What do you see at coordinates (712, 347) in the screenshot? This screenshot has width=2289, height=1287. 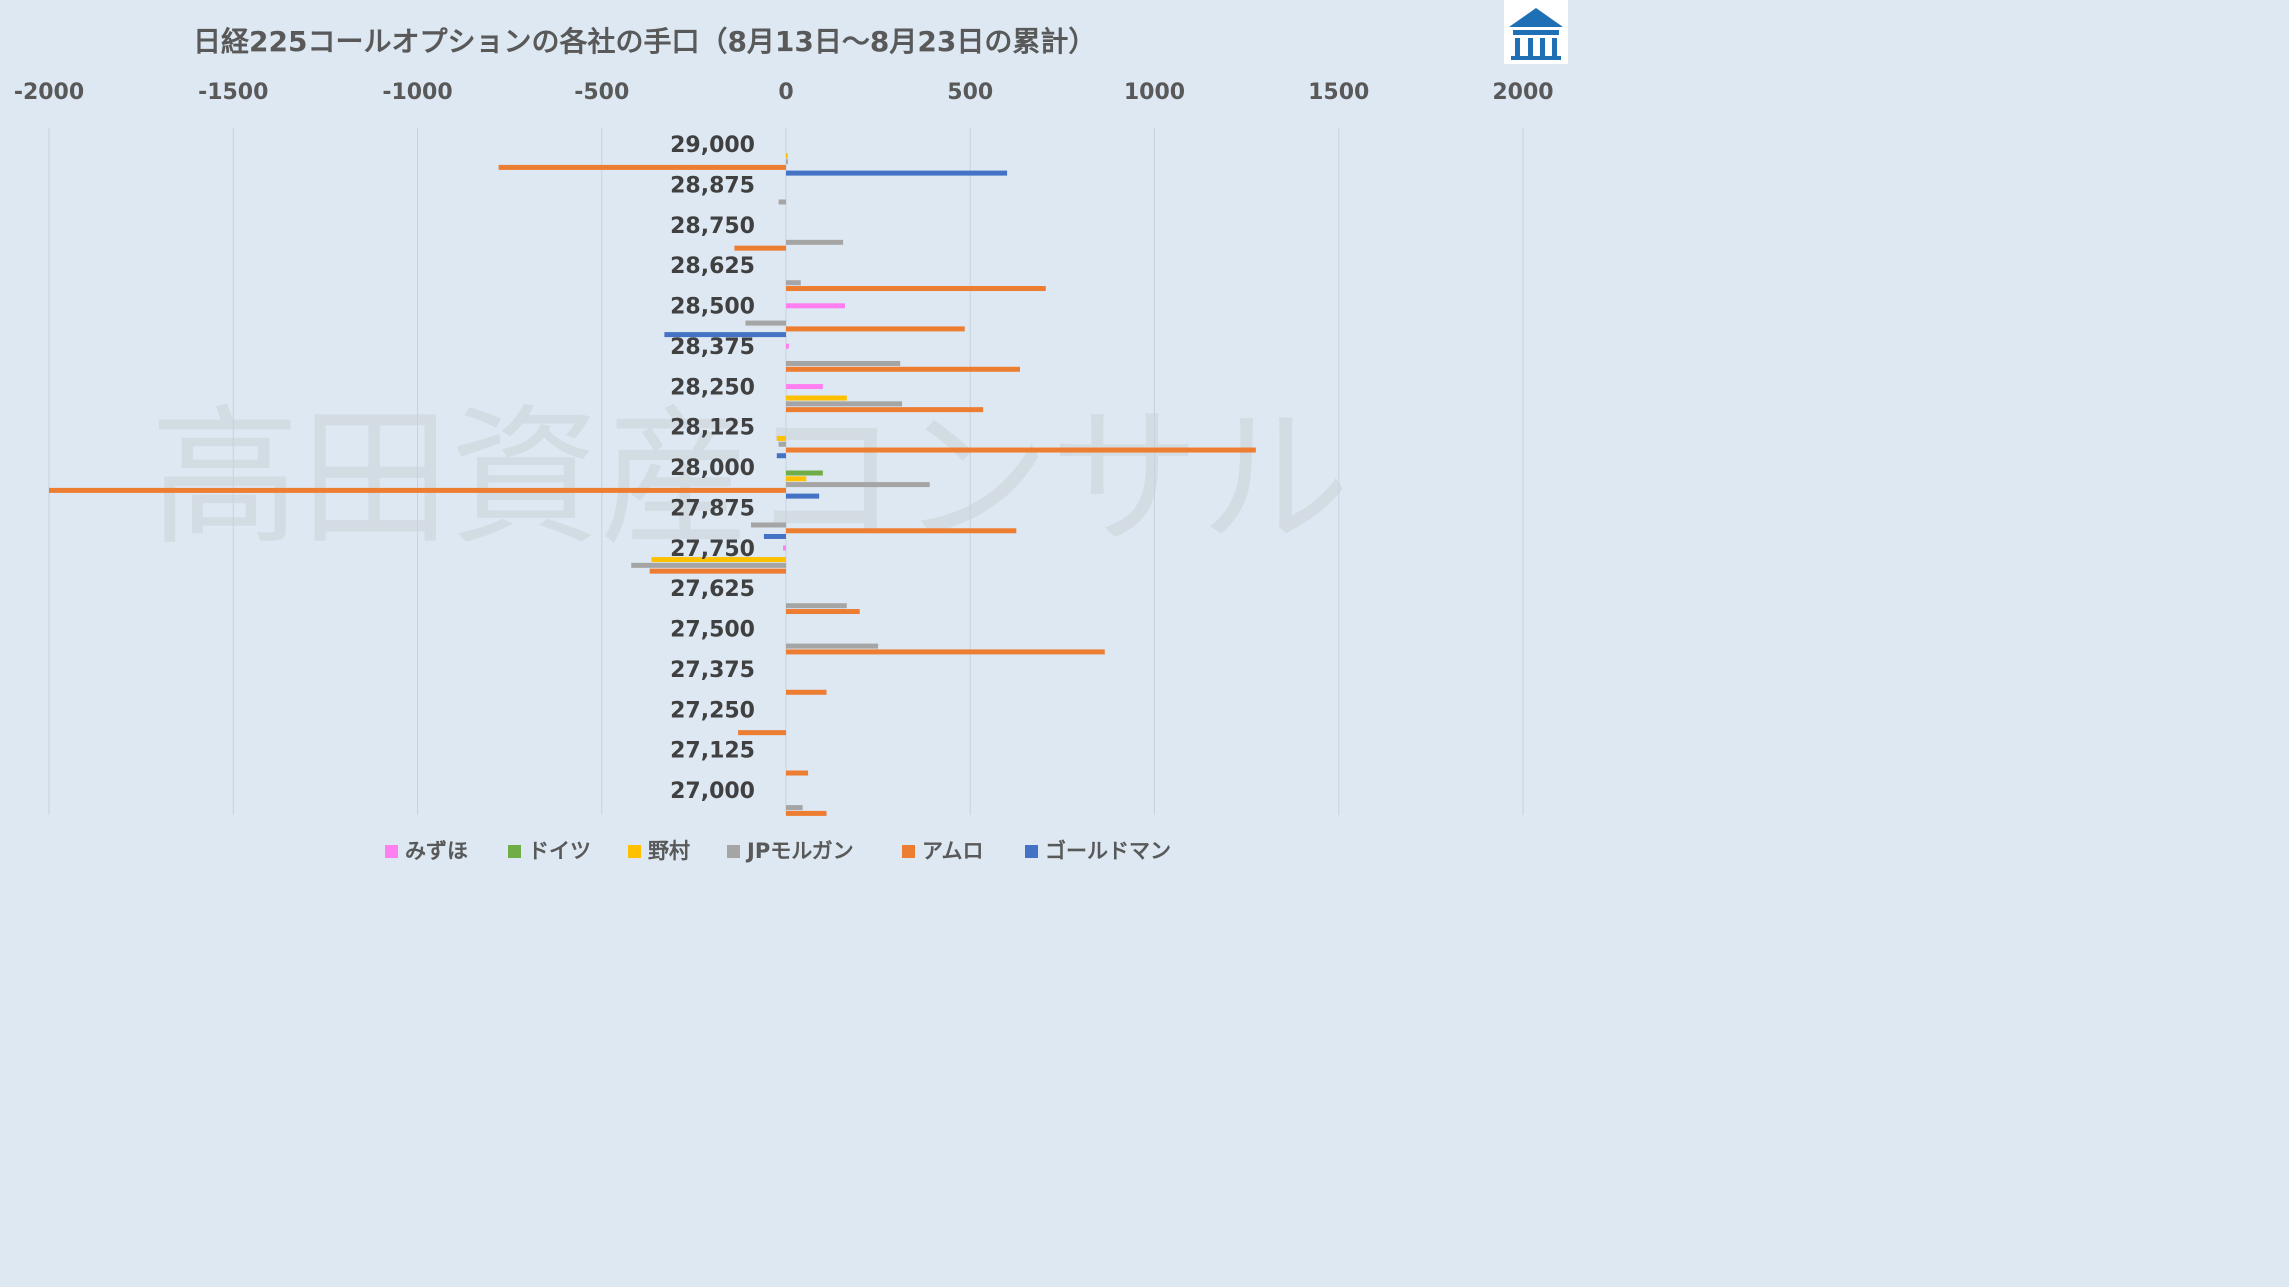 I see `category-label: 28,375` at bounding box center [712, 347].